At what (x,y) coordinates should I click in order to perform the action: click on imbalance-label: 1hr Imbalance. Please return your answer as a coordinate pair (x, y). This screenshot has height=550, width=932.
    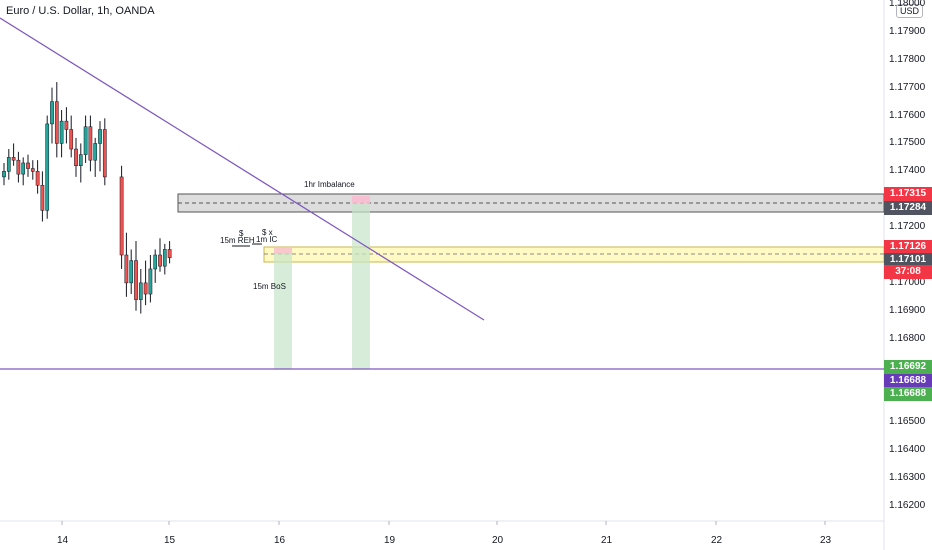
    Looking at the image, I should click on (329, 184).